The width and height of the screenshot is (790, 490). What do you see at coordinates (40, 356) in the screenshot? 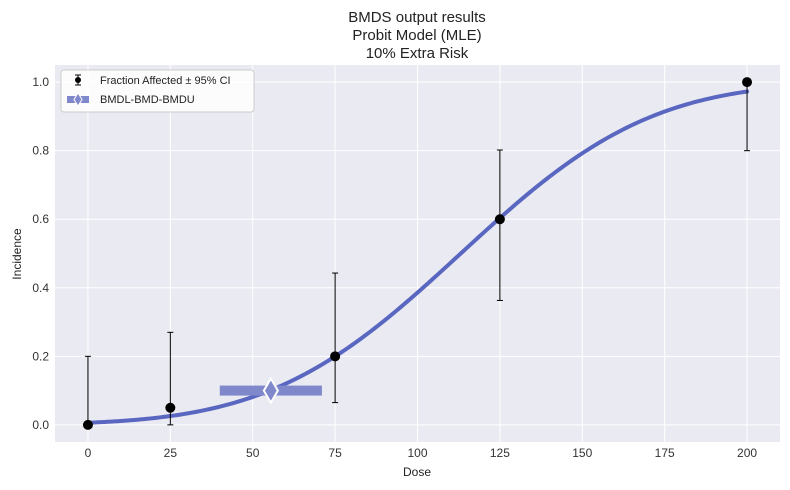
I see `y-tick-label: 0.2` at bounding box center [40, 356].